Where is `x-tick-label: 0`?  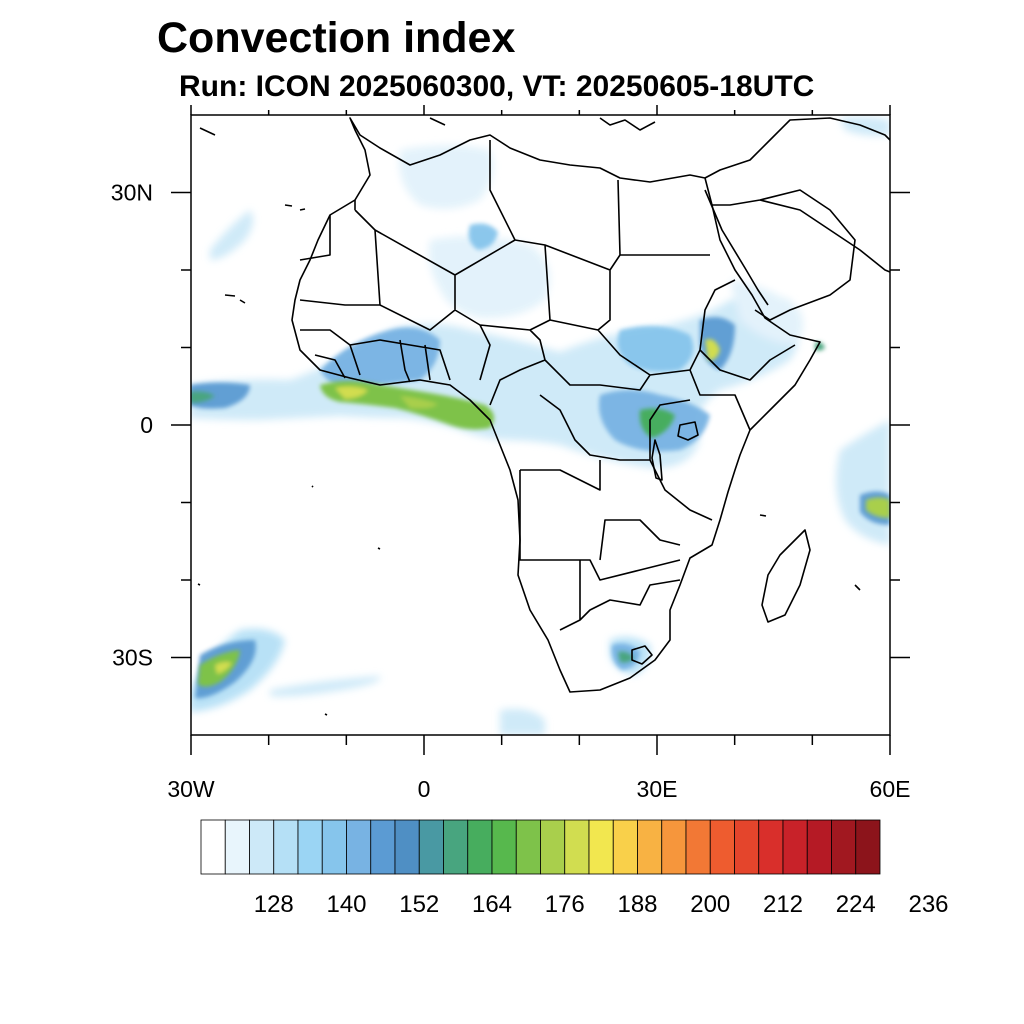 x-tick-label: 0 is located at coordinates (424, 789).